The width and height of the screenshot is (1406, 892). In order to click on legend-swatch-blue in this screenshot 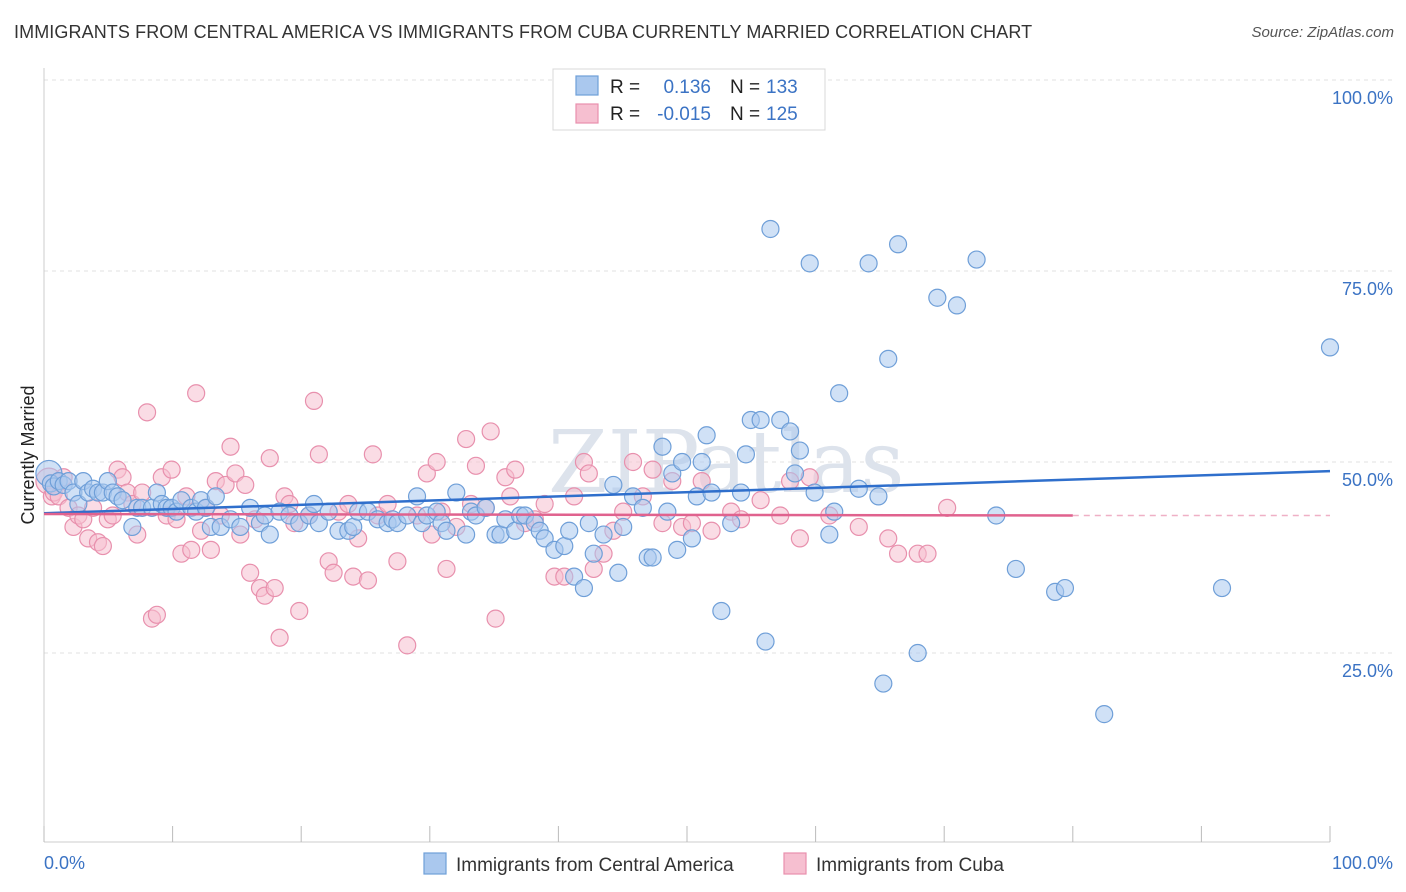, I will do `click(587, 85)`.